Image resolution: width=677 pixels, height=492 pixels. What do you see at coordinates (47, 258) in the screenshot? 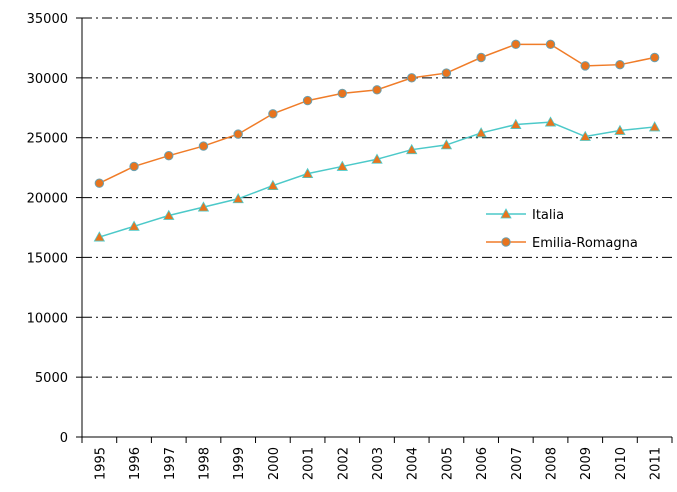
I see `y-tick-label: 15000` at bounding box center [47, 258].